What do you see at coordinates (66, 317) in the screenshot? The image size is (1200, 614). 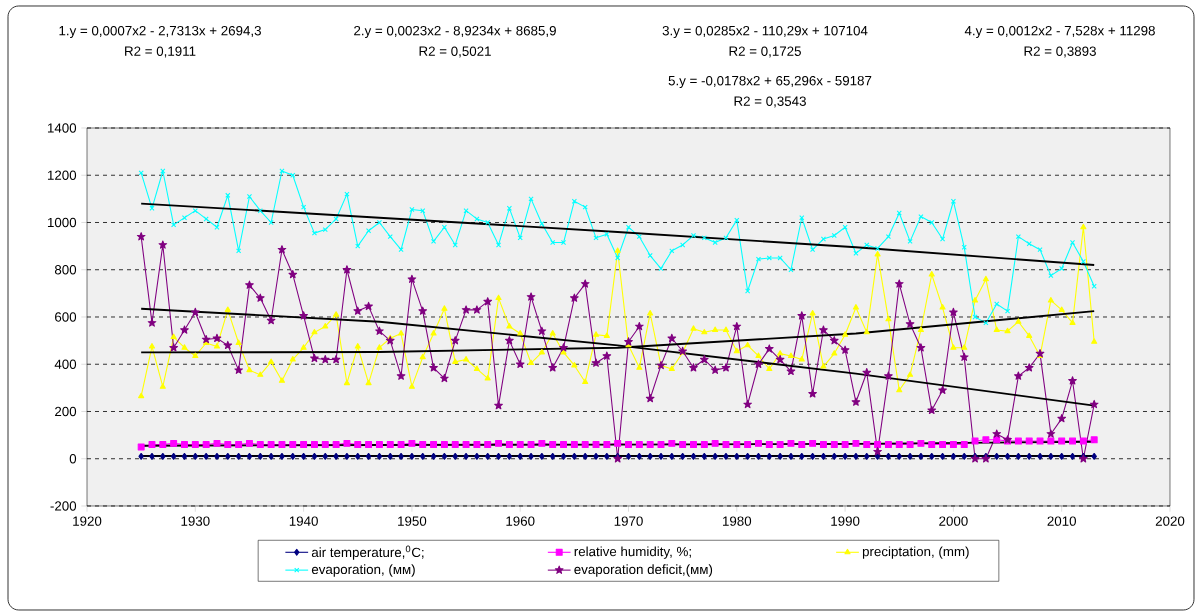 I see `y-tick-label: 600` at bounding box center [66, 317].